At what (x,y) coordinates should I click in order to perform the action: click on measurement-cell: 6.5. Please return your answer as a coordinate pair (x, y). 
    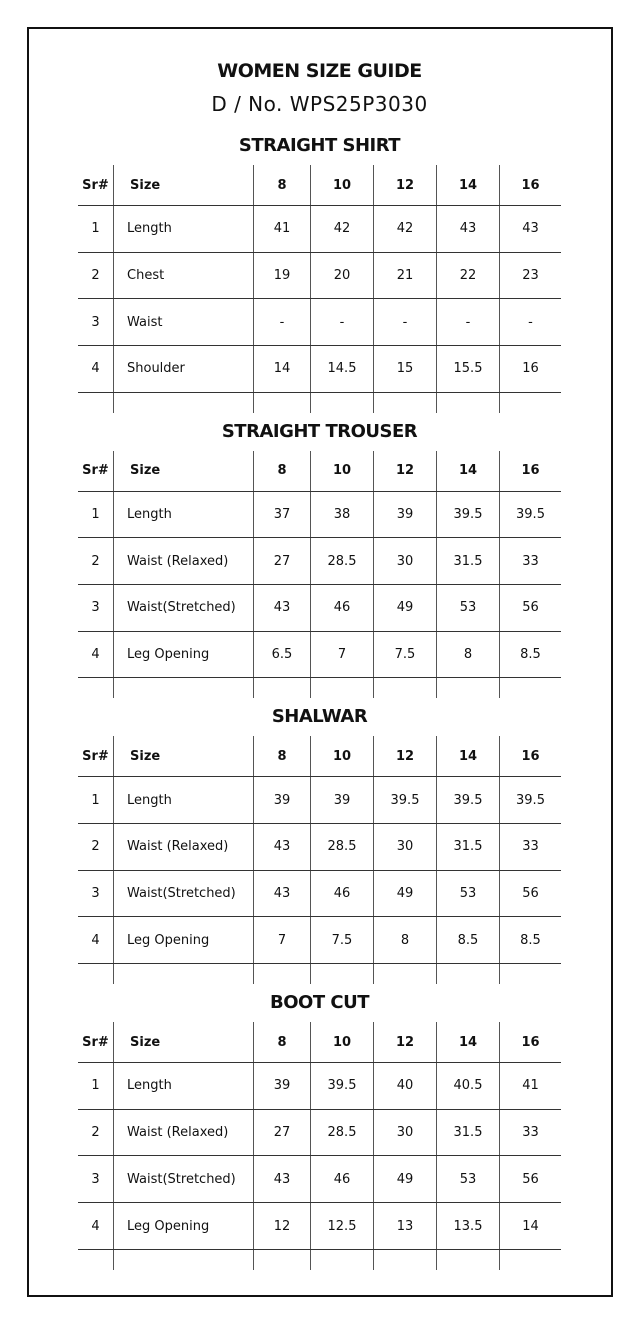
    Looking at the image, I should click on (281, 654).